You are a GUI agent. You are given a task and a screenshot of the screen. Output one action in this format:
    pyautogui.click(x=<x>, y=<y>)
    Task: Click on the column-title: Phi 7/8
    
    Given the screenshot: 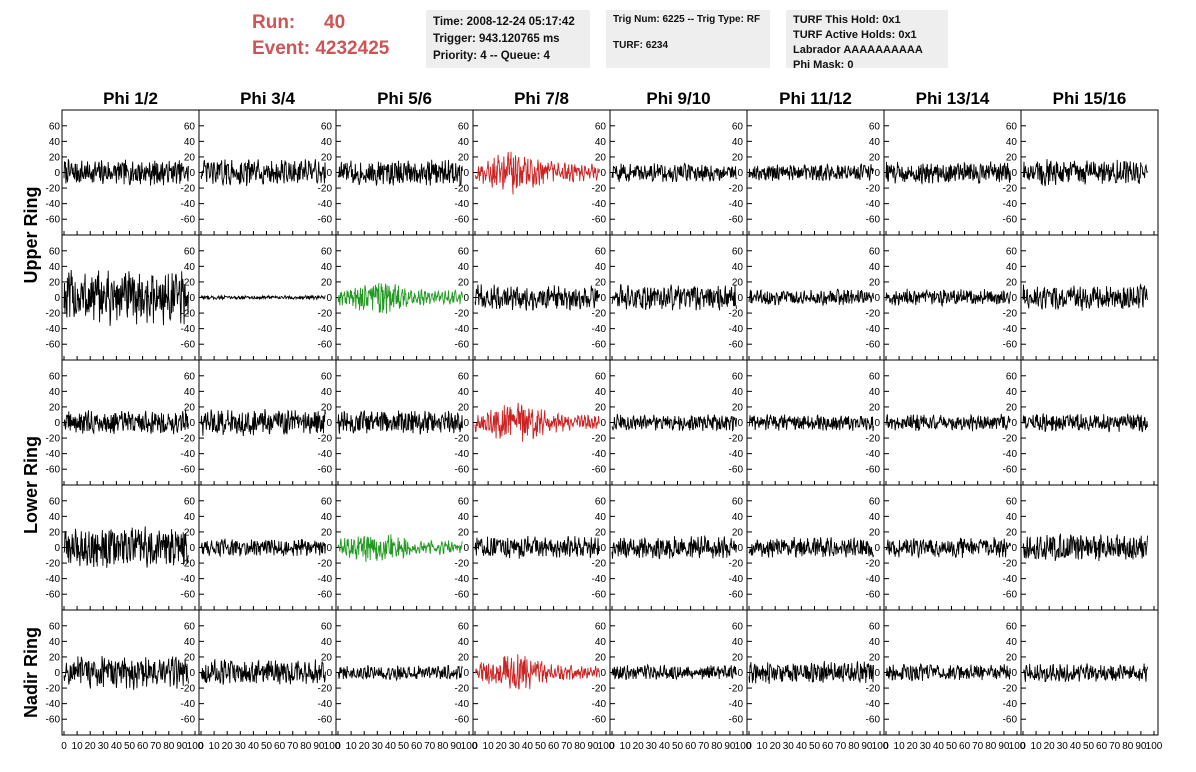 What is the action you would take?
    pyautogui.click(x=541, y=98)
    